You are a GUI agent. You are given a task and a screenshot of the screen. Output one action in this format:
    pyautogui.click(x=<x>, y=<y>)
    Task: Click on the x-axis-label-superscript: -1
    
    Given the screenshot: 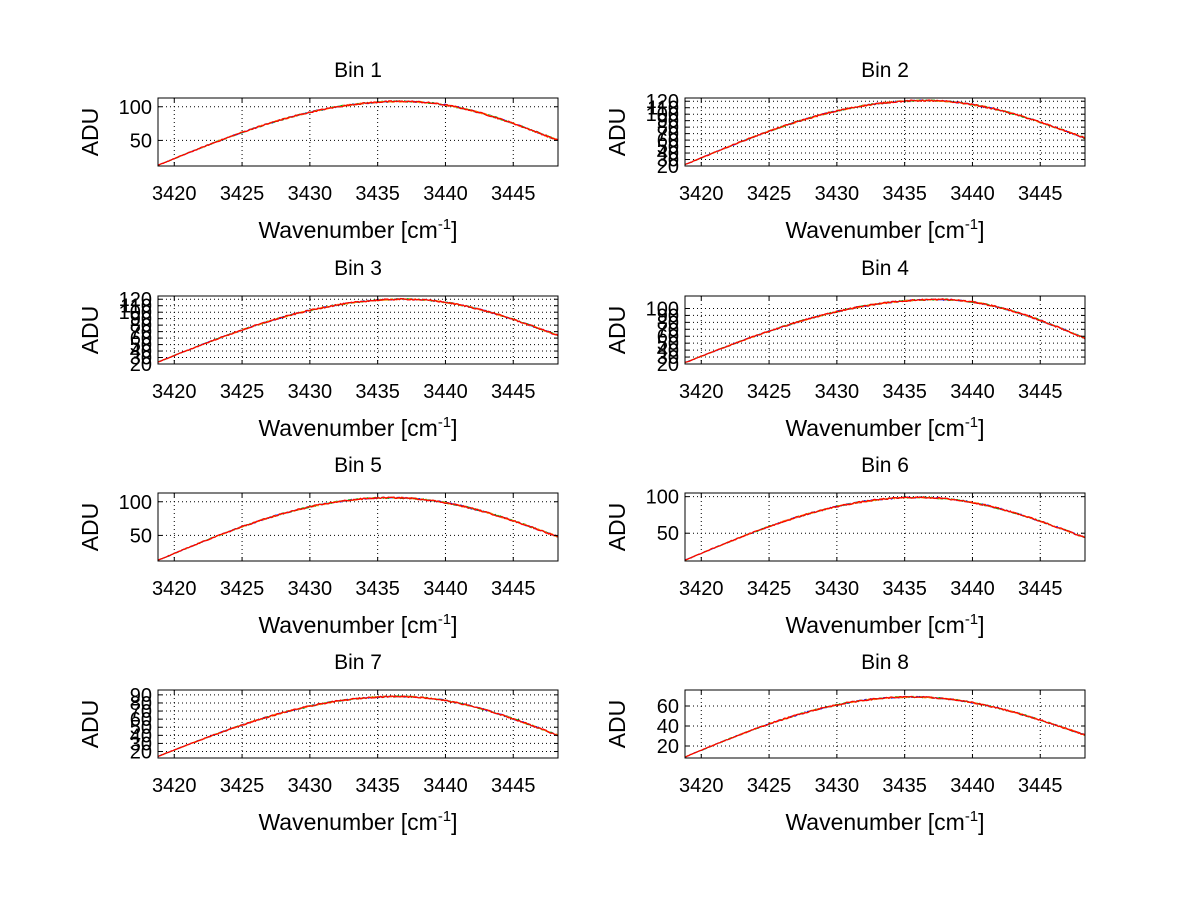 What is the action you would take?
    pyautogui.click(x=971, y=224)
    